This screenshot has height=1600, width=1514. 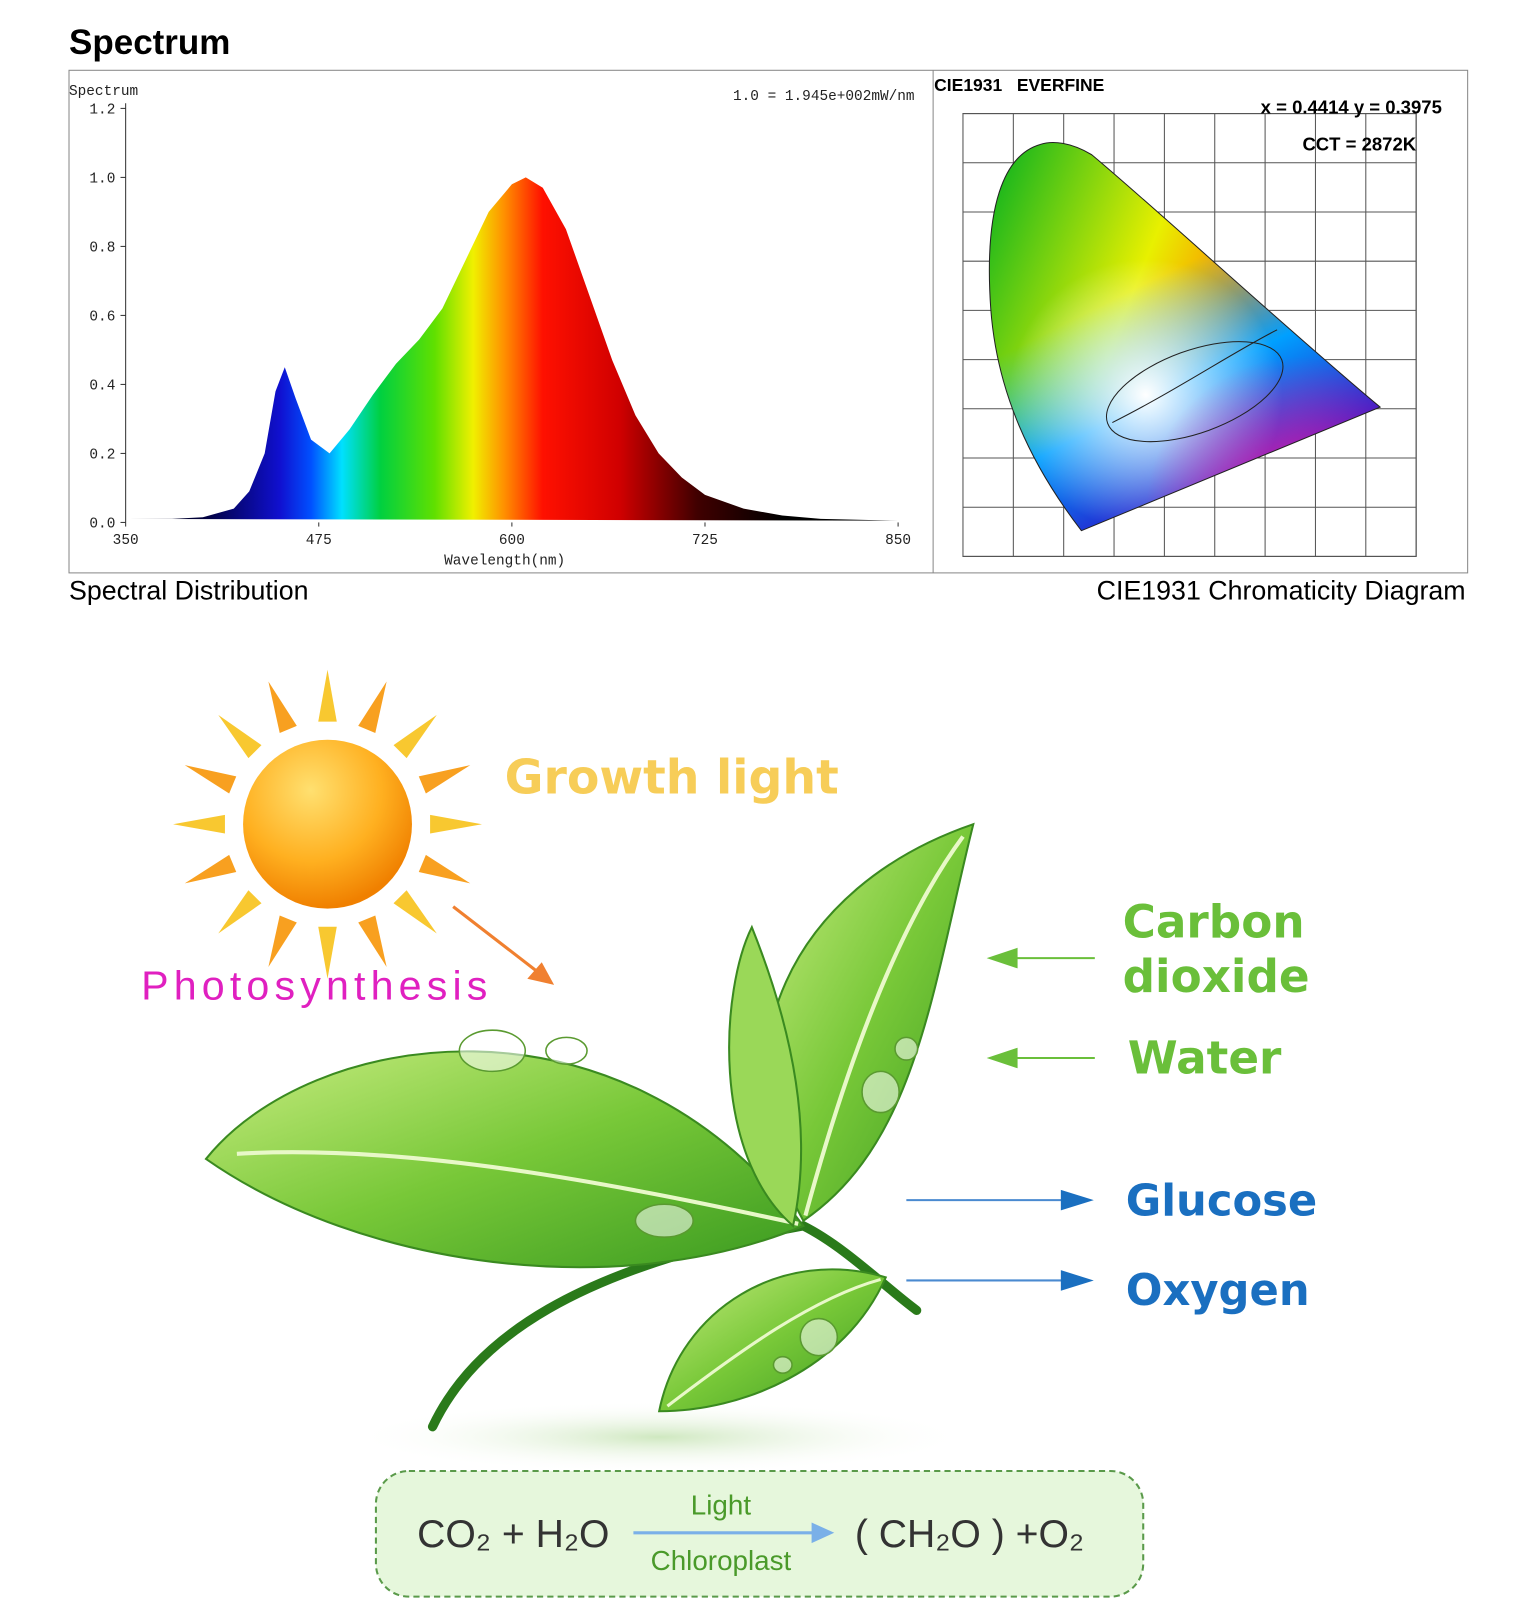 What do you see at coordinates (1205, 1057) in the screenshot?
I see `water-label: Water` at bounding box center [1205, 1057].